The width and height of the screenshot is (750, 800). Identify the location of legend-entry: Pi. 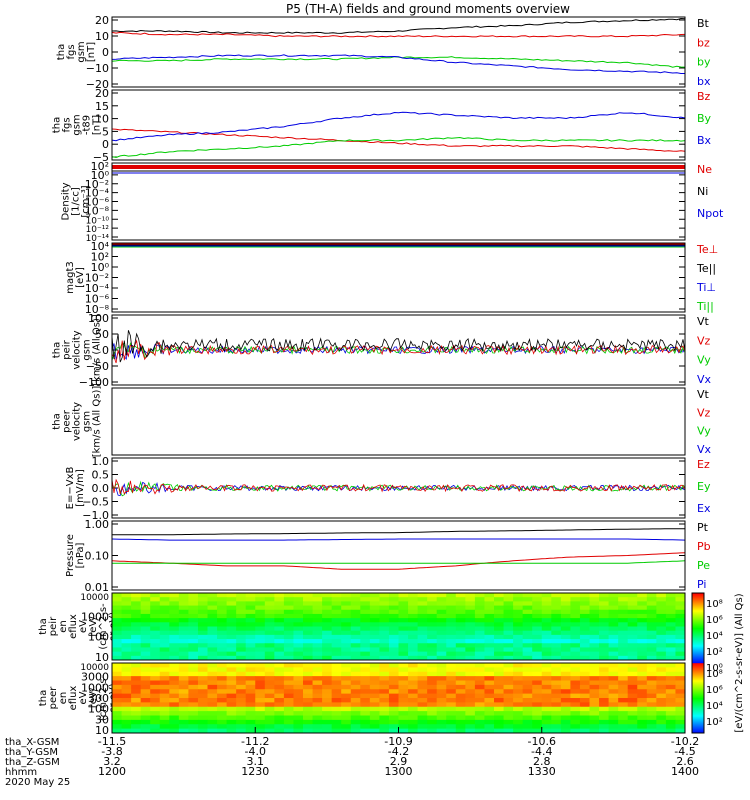
(701, 584).